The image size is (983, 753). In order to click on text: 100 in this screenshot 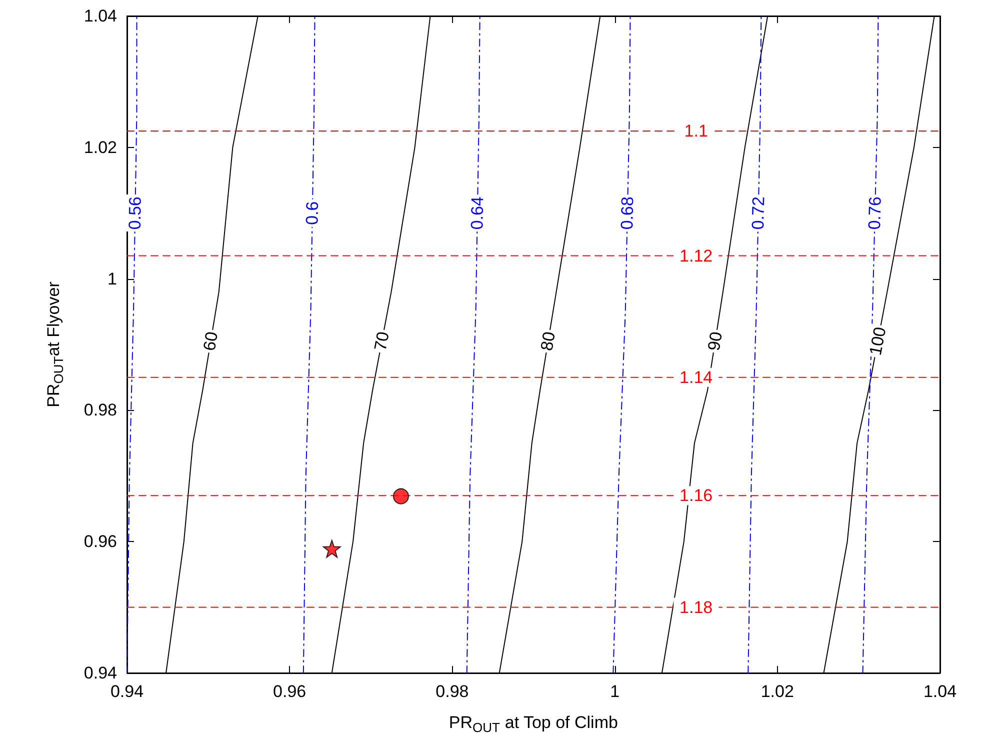, I will do `click(878, 341)`.